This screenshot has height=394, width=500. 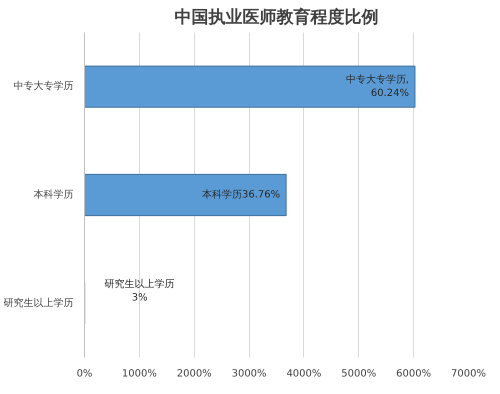 What do you see at coordinates (468, 374) in the screenshot?
I see `x-tick-label: 7000%` at bounding box center [468, 374].